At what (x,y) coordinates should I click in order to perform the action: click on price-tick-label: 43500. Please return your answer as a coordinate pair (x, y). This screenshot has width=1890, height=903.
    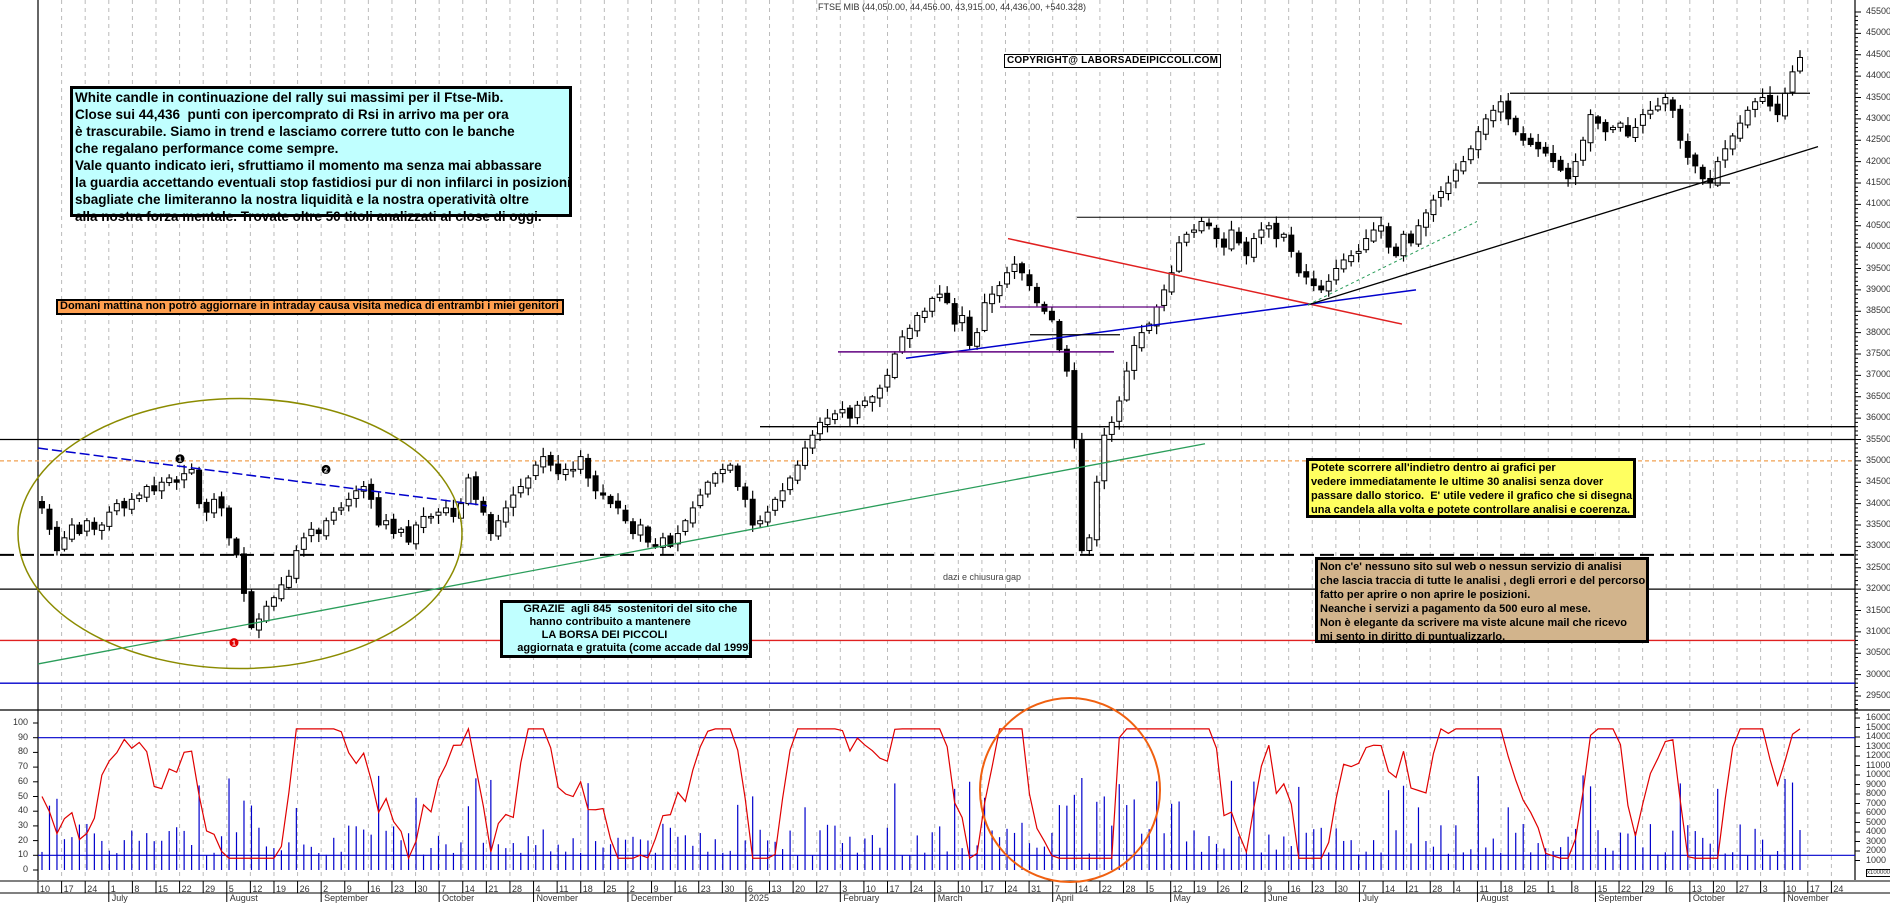
    Looking at the image, I should click on (1878, 96).